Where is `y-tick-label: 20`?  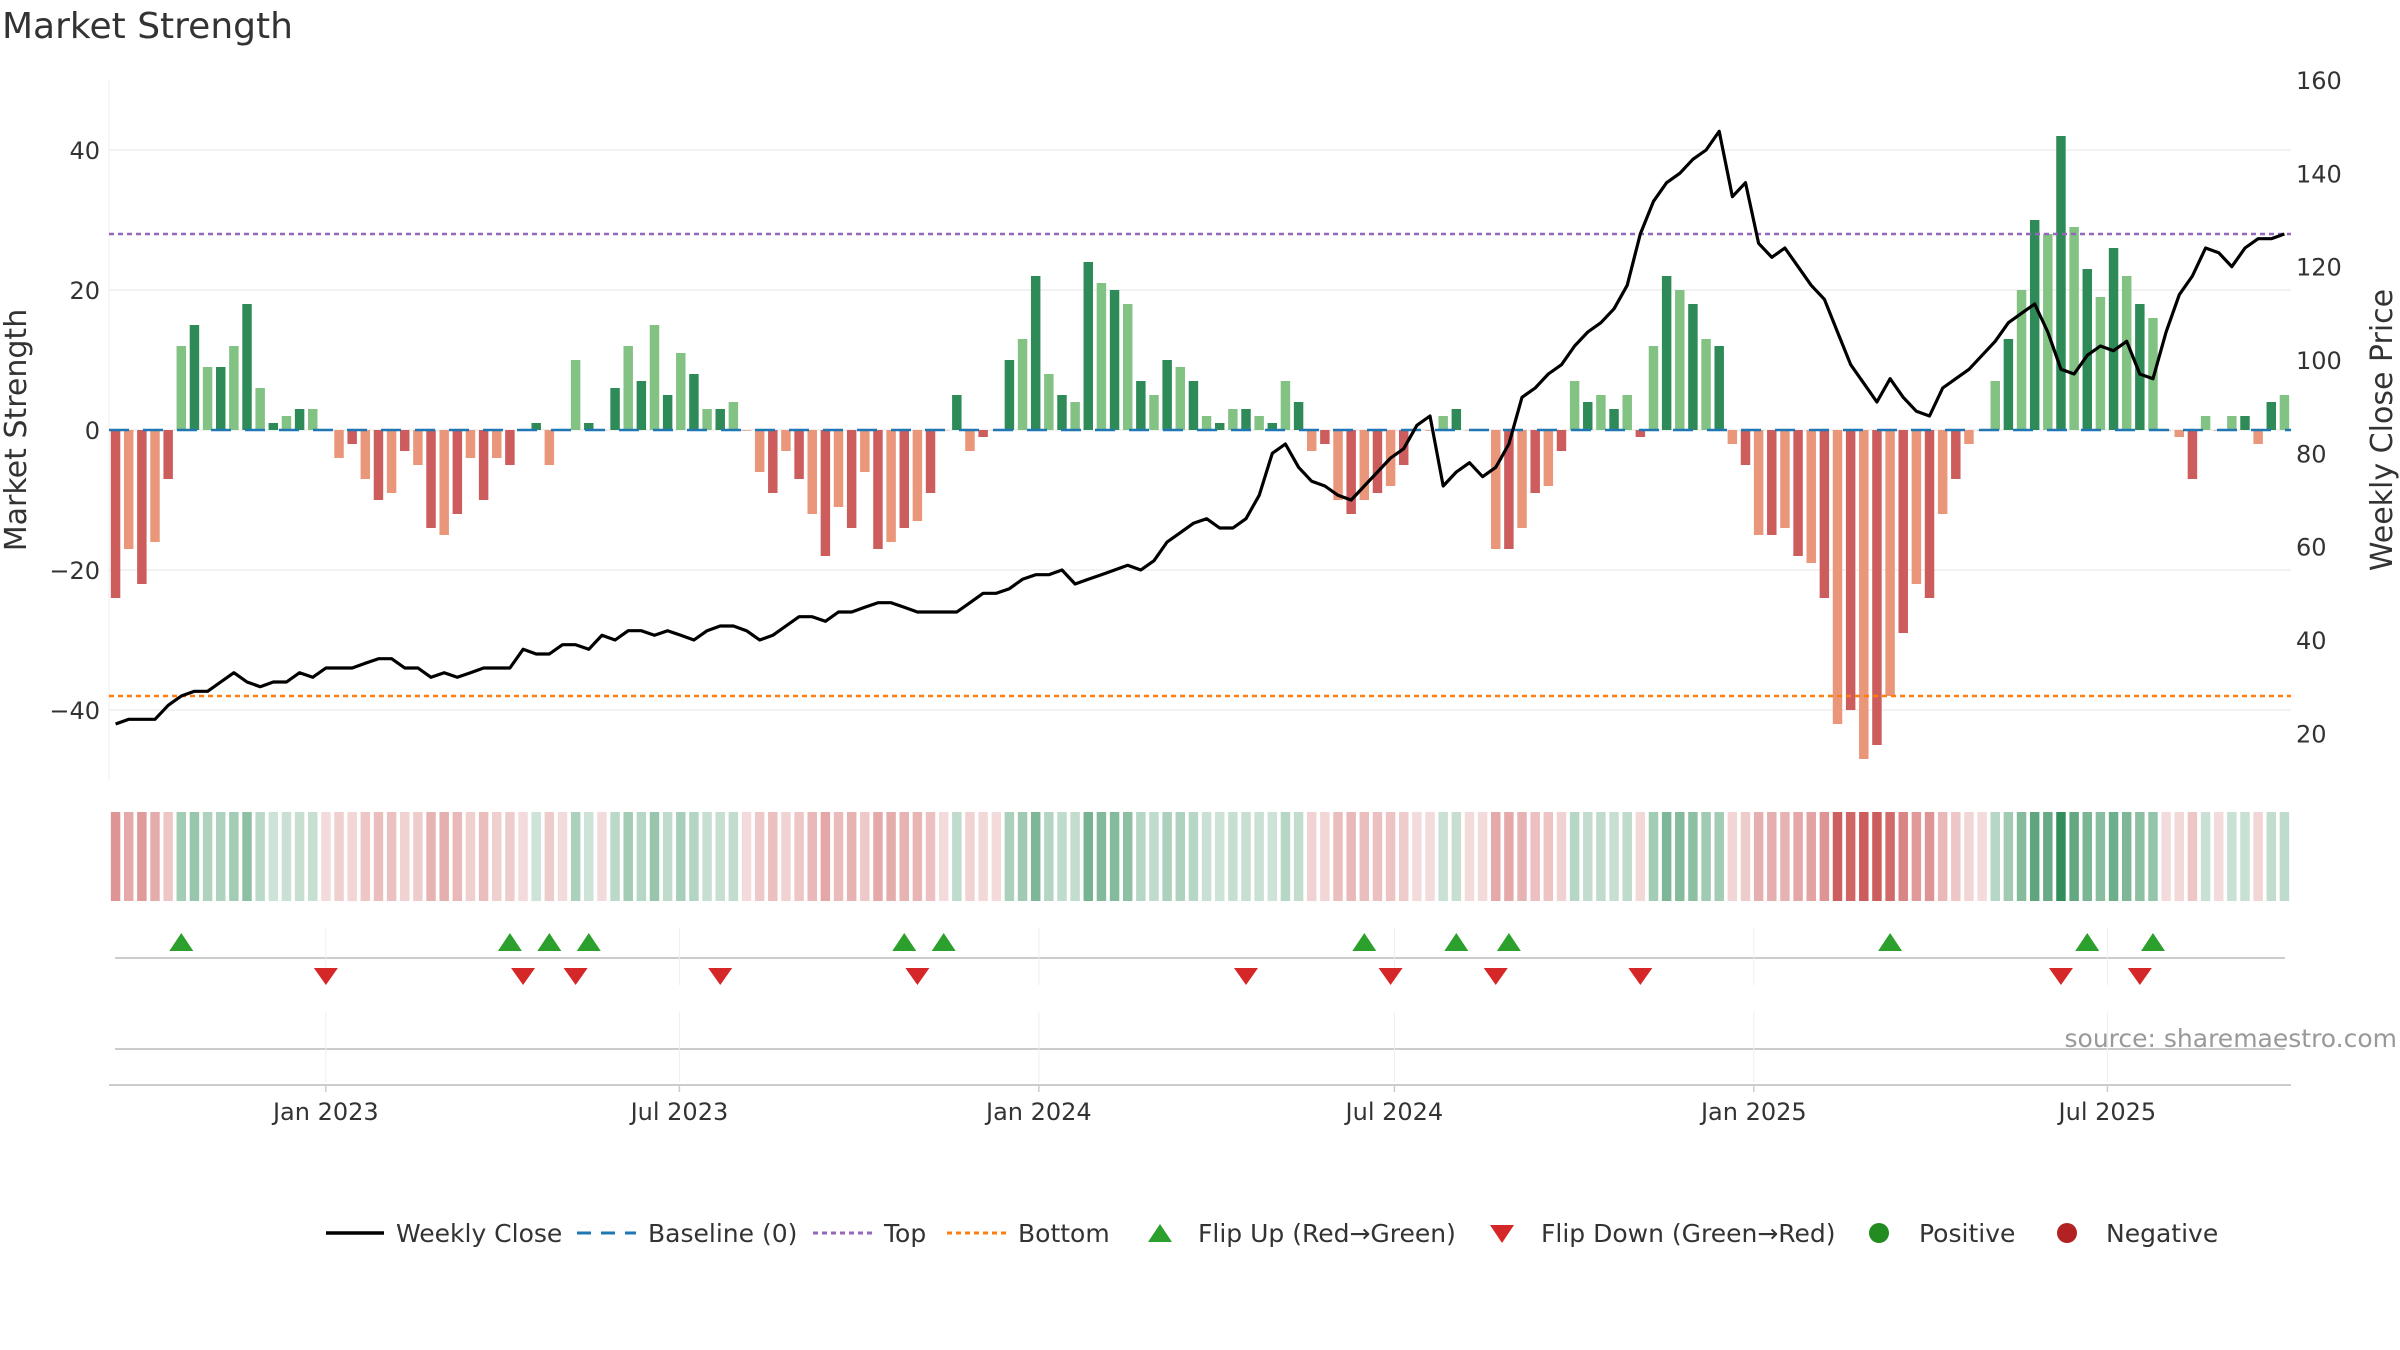 y-tick-label: 20 is located at coordinates (84, 291).